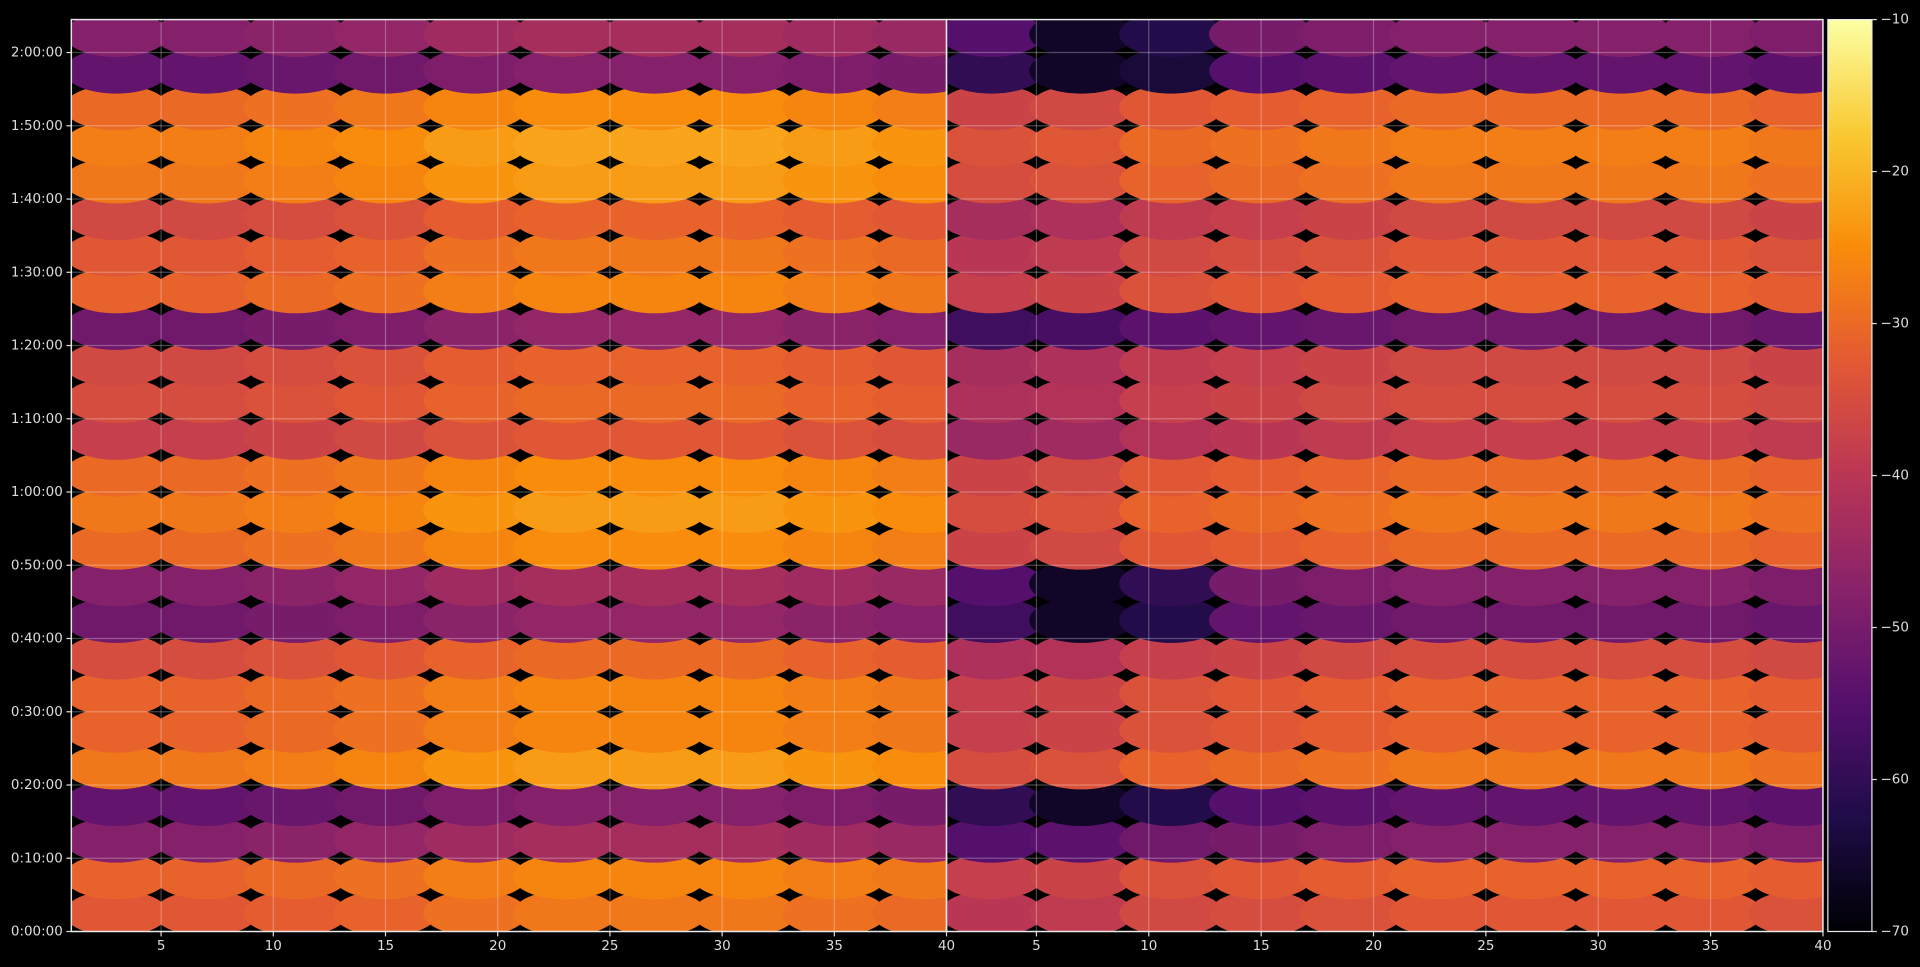 The image size is (1920, 967). I want to click on x-tick-label: 25, so click(609, 946).